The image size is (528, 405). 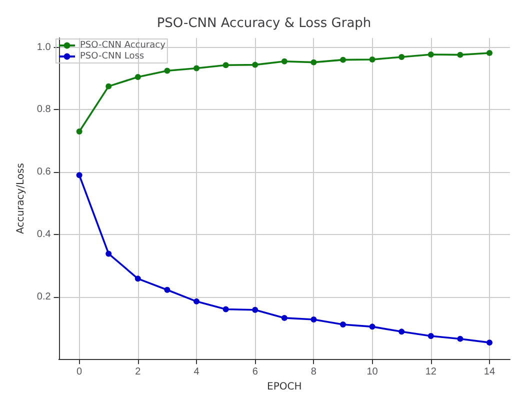 I want to click on y-tick-label: 0.6, so click(x=44, y=172).